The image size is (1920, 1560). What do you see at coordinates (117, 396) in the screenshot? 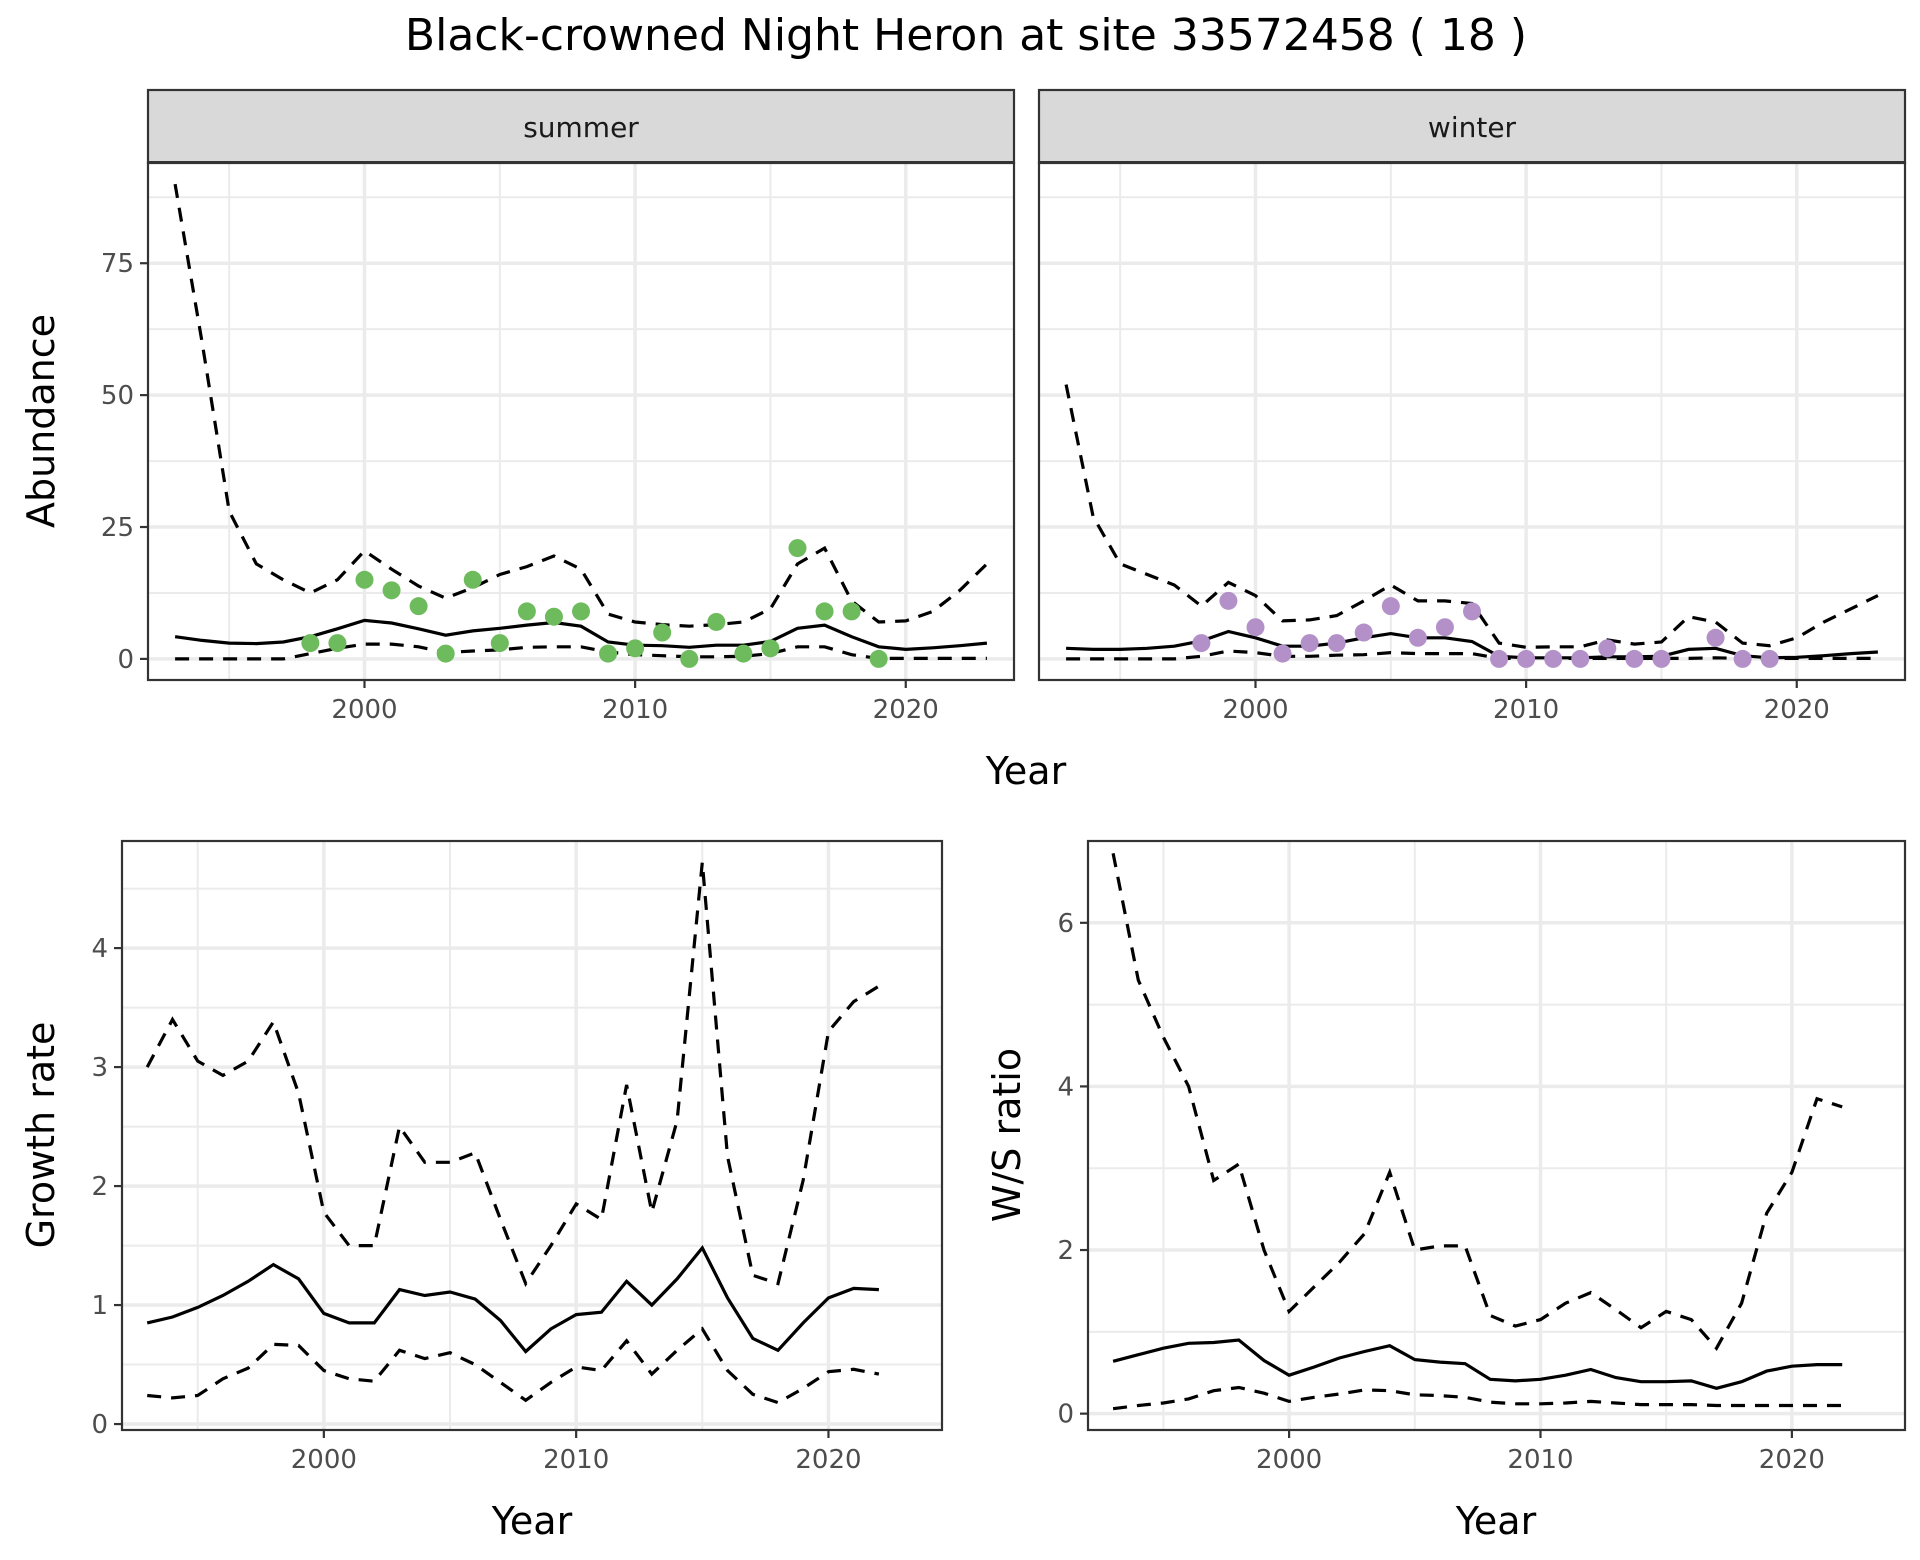
I see `y-tick-label: 50` at bounding box center [117, 396].